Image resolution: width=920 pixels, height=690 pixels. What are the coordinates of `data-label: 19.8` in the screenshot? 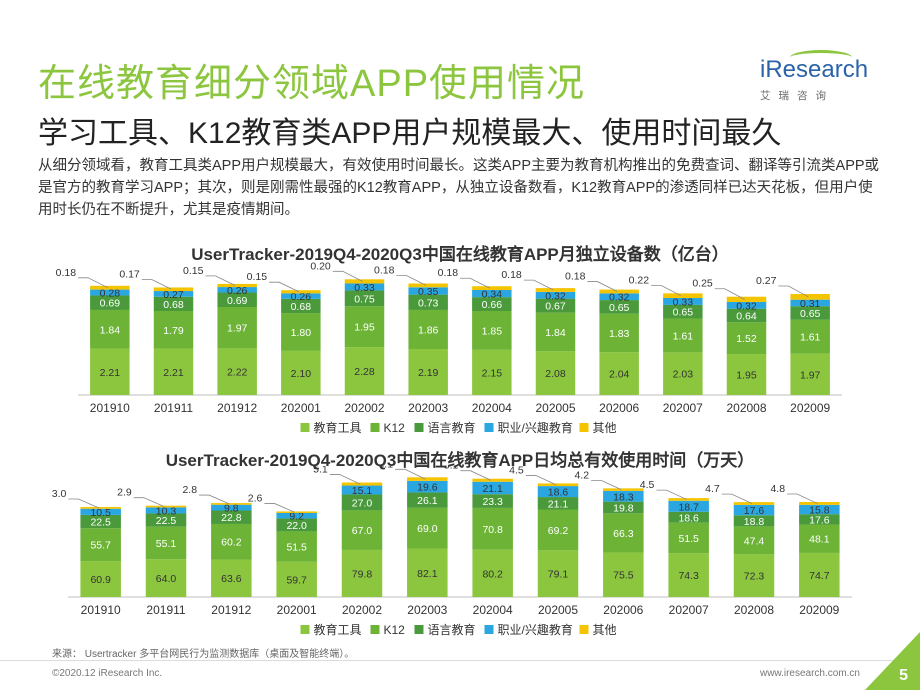 It's located at (623, 508).